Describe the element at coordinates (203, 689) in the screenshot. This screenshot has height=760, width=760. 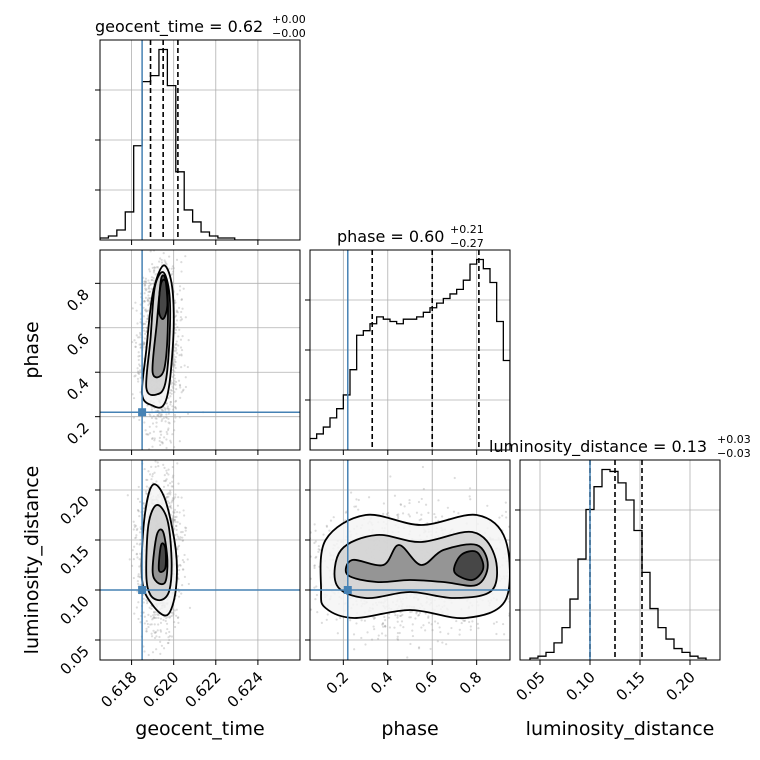
I see `x-tick-label: 0.622` at that location.